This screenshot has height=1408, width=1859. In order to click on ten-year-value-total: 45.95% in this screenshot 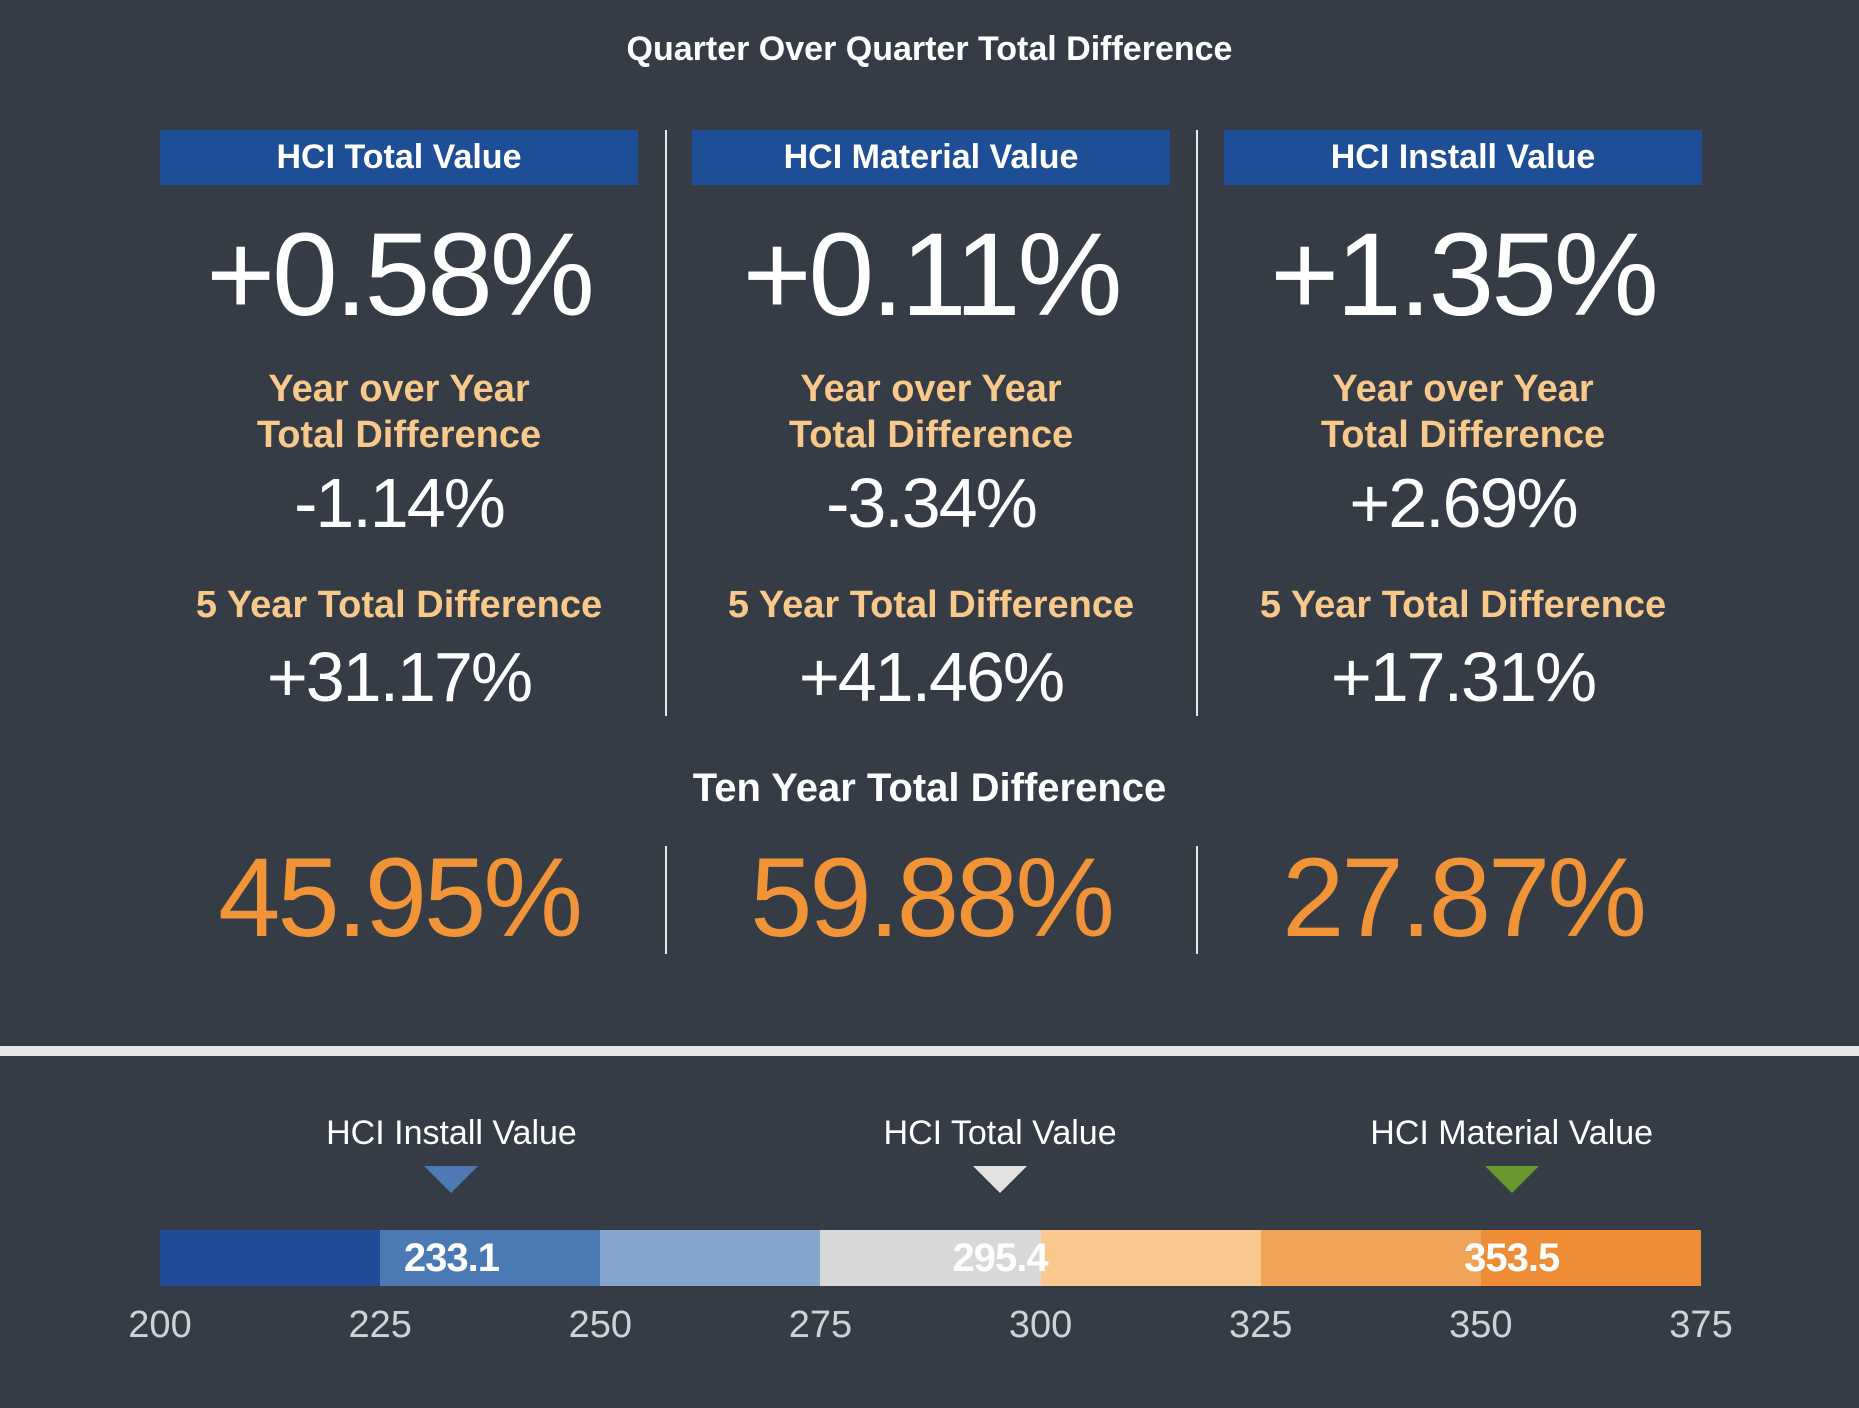, I will do `click(400, 897)`.